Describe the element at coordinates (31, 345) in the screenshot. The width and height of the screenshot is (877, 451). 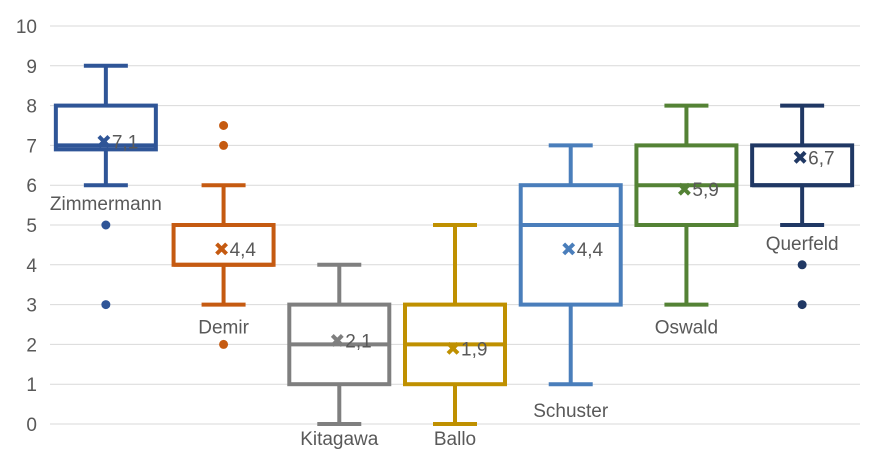
I see `y-tick-label: 2` at that location.